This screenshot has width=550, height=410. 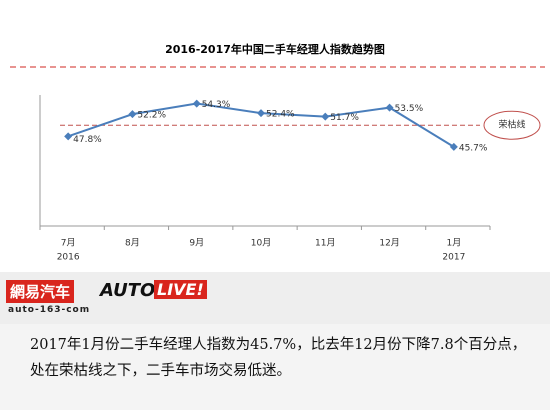 What do you see at coordinates (473, 148) in the screenshot?
I see `data-label: 45.7%` at bounding box center [473, 148].